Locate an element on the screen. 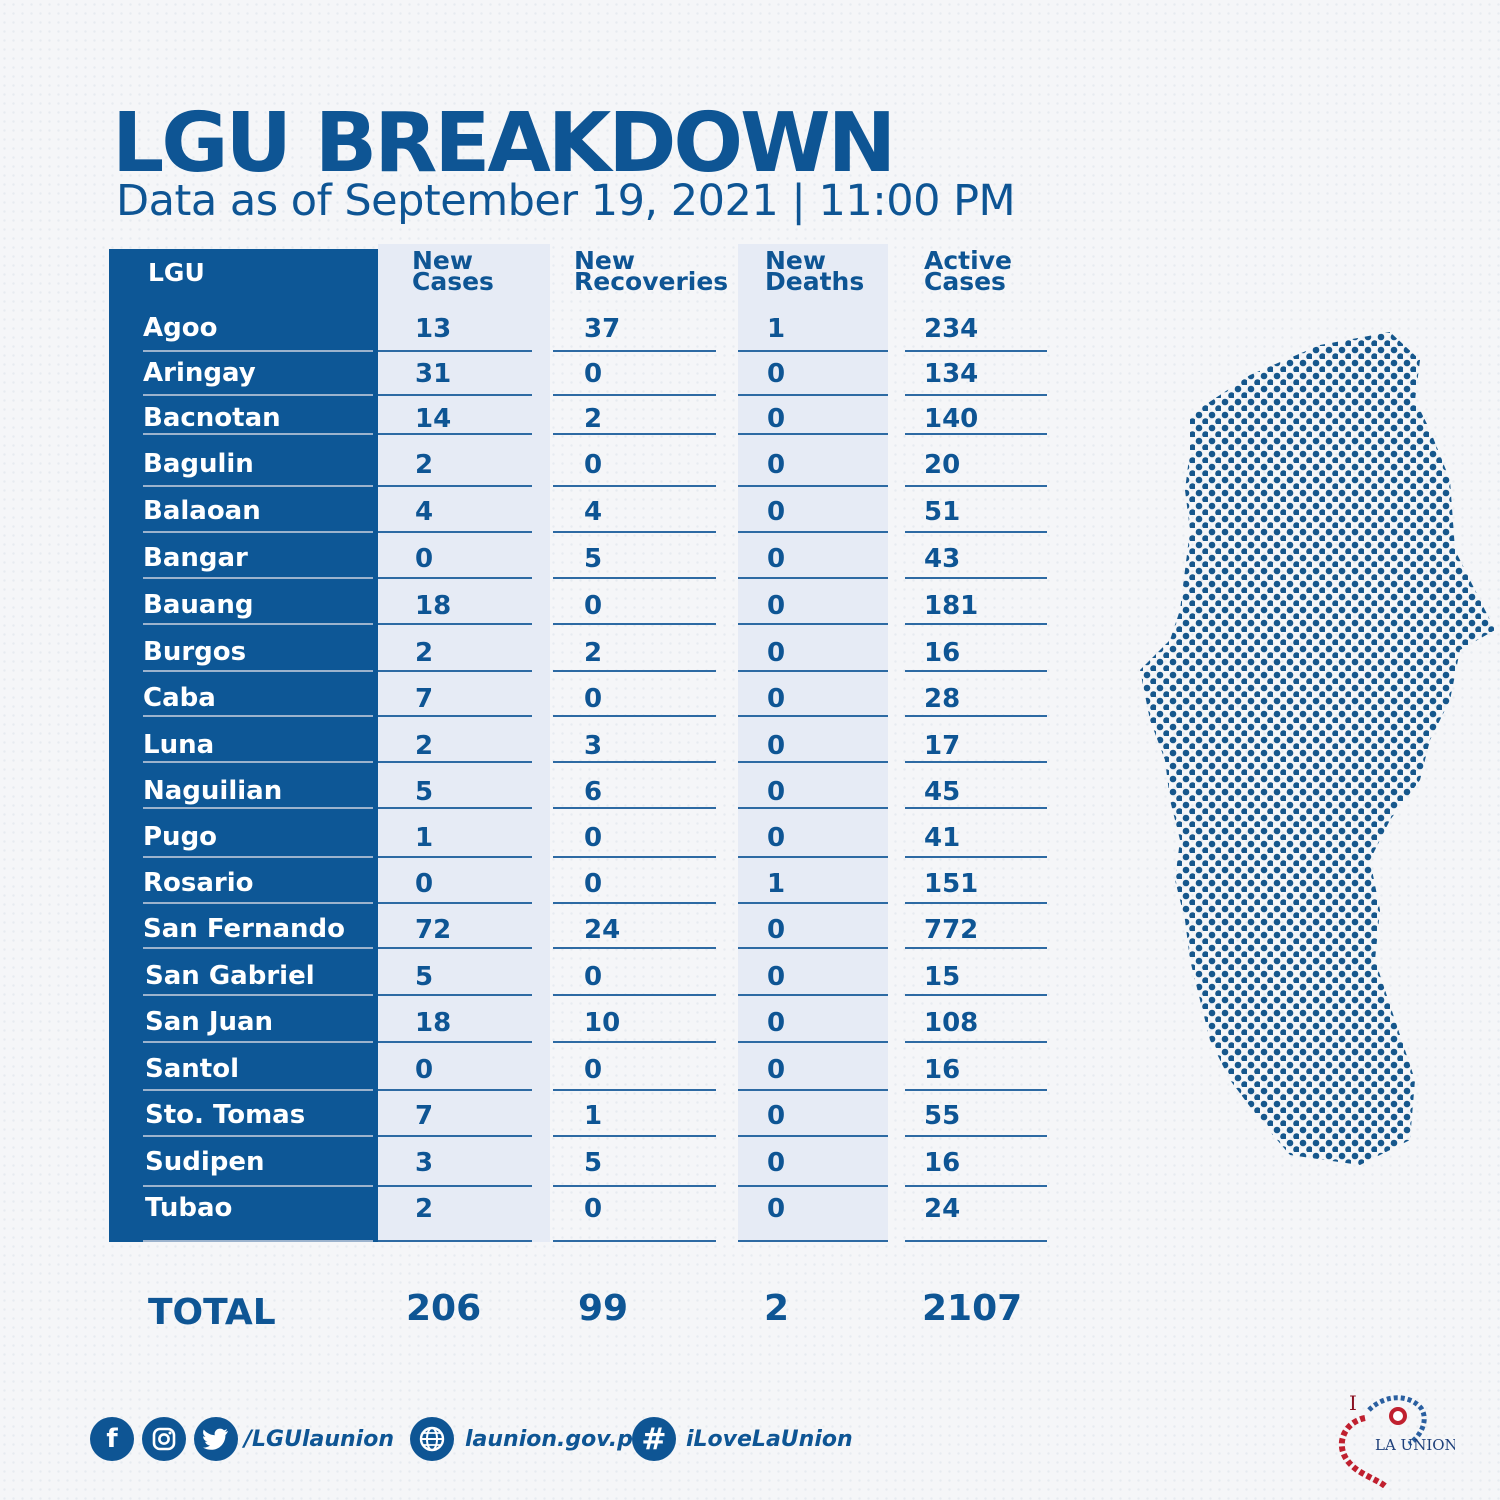  new-cases-cell: 2 is located at coordinates (424, 653).